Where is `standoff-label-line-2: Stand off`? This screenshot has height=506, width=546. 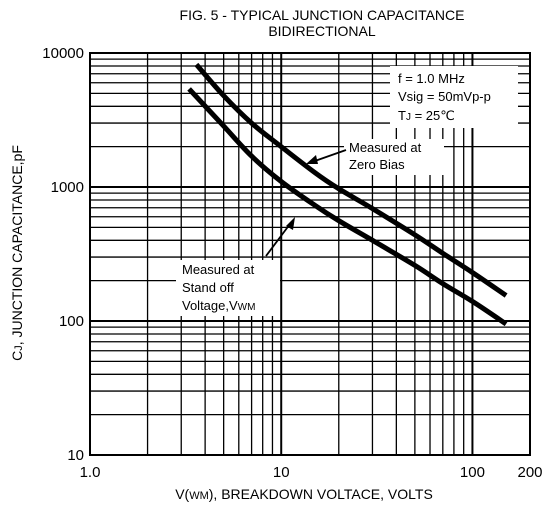 standoff-label-line-2: Stand off is located at coordinates (208, 287).